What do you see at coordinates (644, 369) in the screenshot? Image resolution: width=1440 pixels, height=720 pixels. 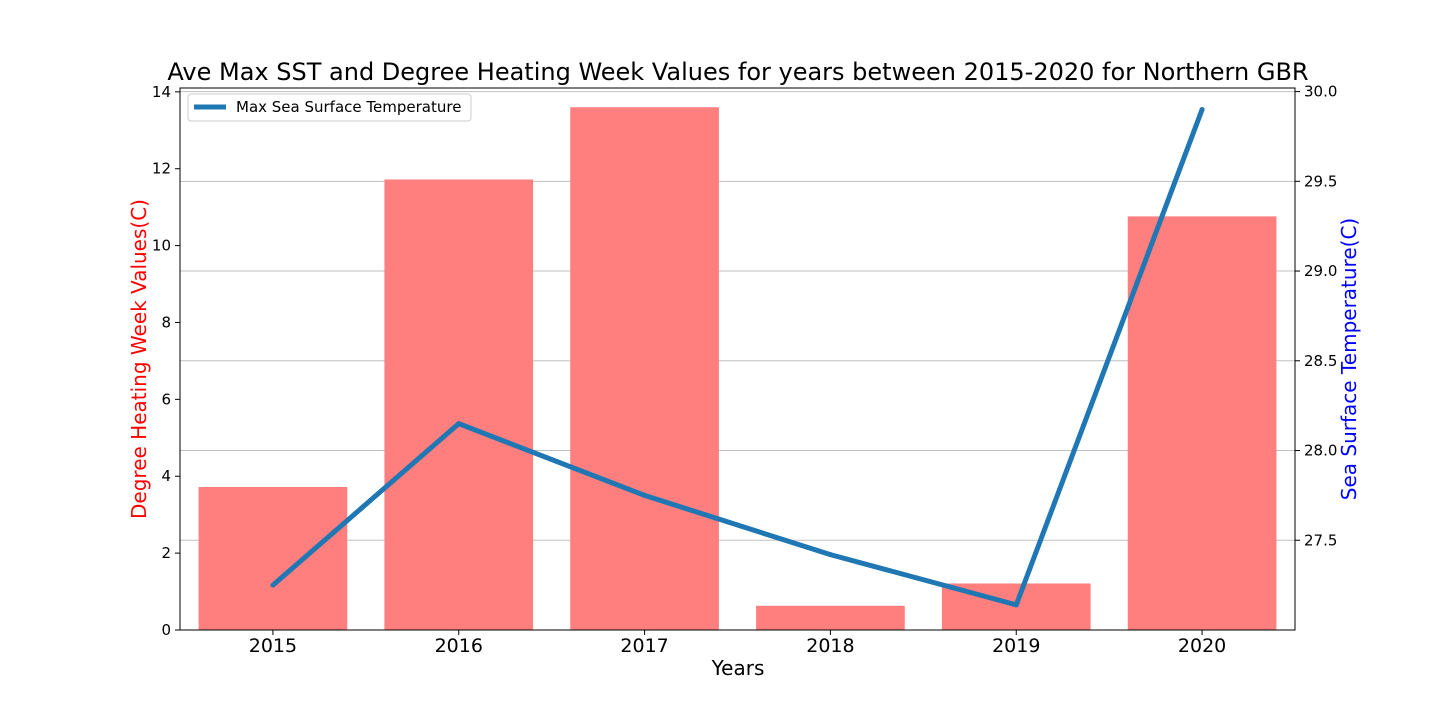 I see `bar-2017` at bounding box center [644, 369].